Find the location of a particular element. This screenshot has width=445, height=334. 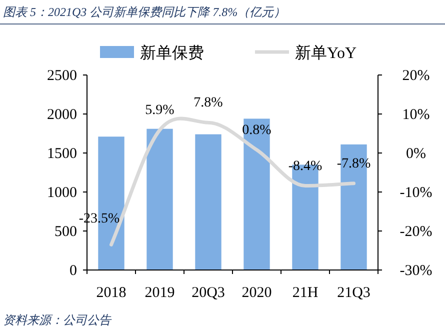

x-tick-label: 2018 is located at coordinates (111, 293).